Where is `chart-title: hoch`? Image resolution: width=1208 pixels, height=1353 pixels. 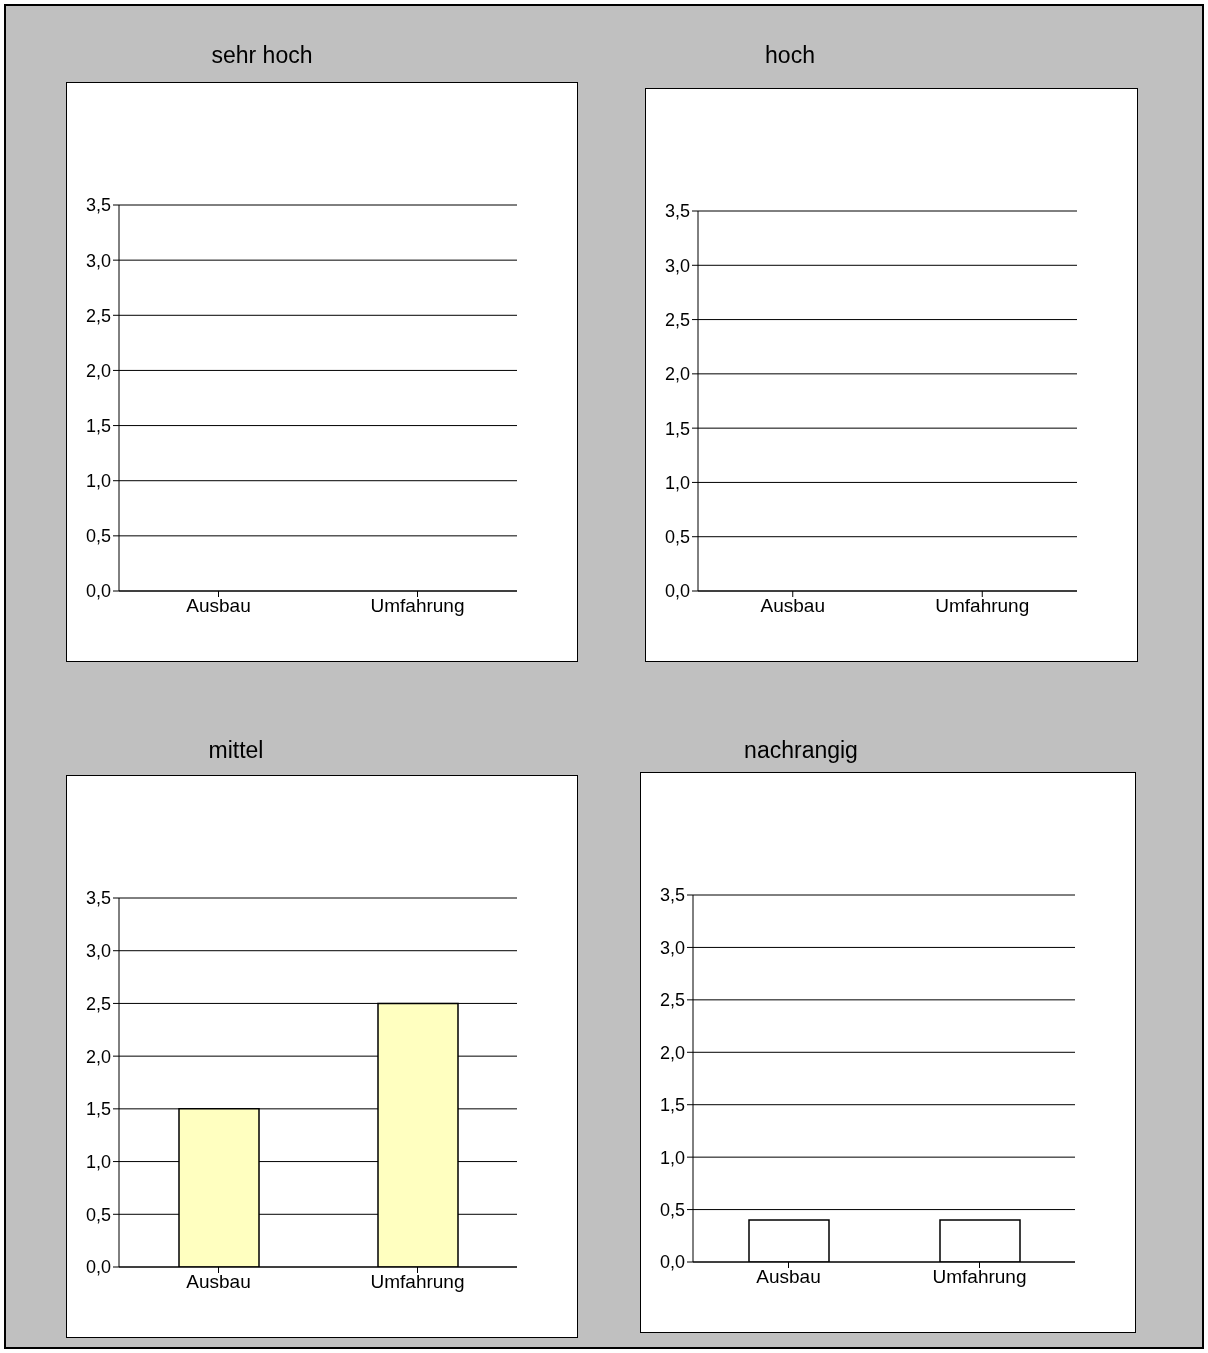 chart-title: hoch is located at coordinates (790, 55).